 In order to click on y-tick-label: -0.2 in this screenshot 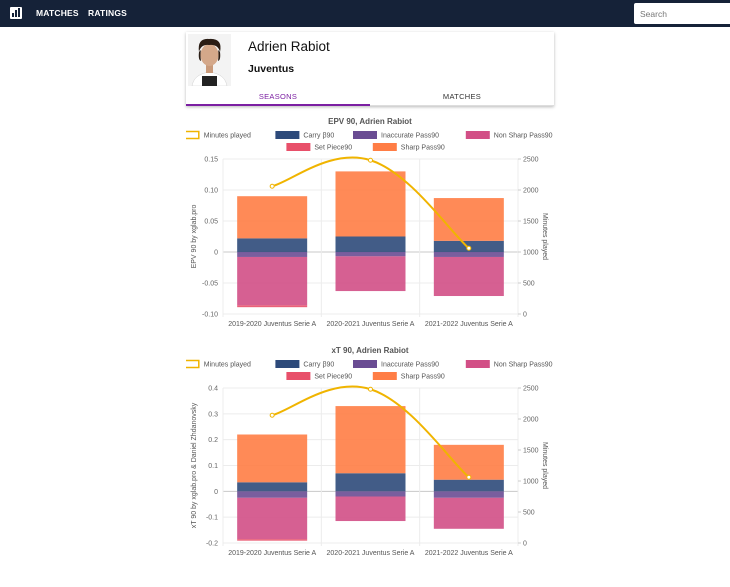, I will do `click(212, 544)`.